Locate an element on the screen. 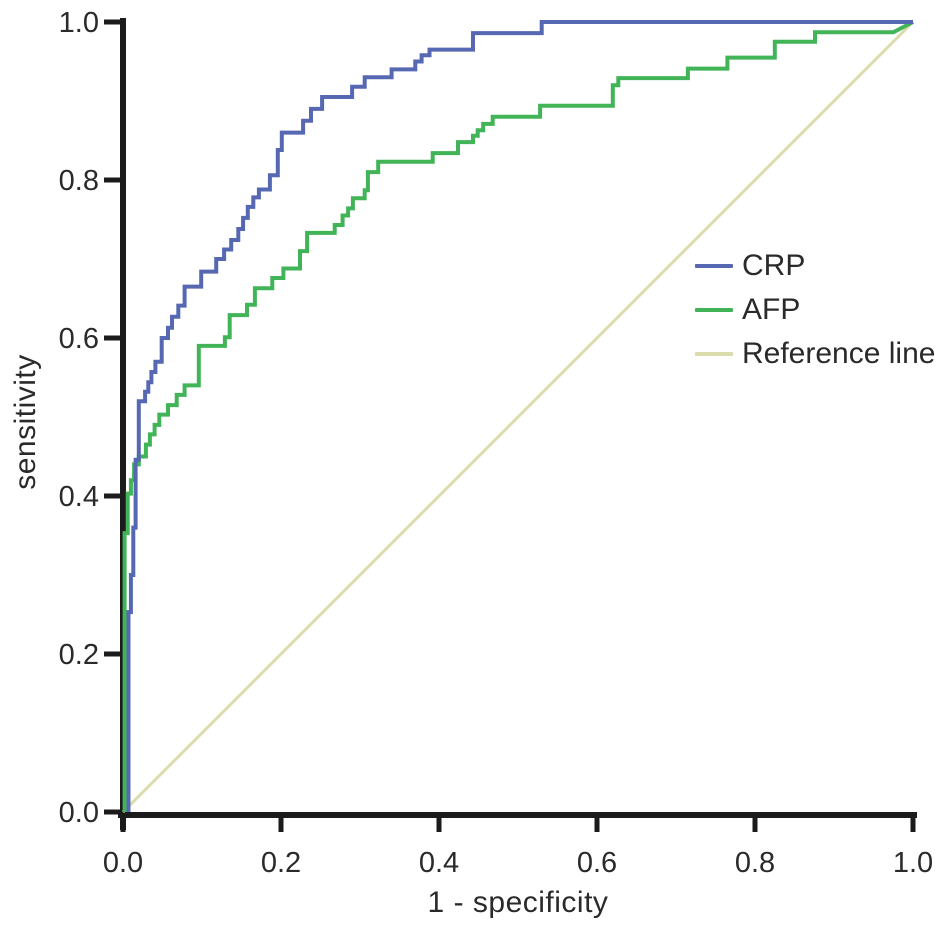  x-tick-label: 0.8 is located at coordinates (755, 863).